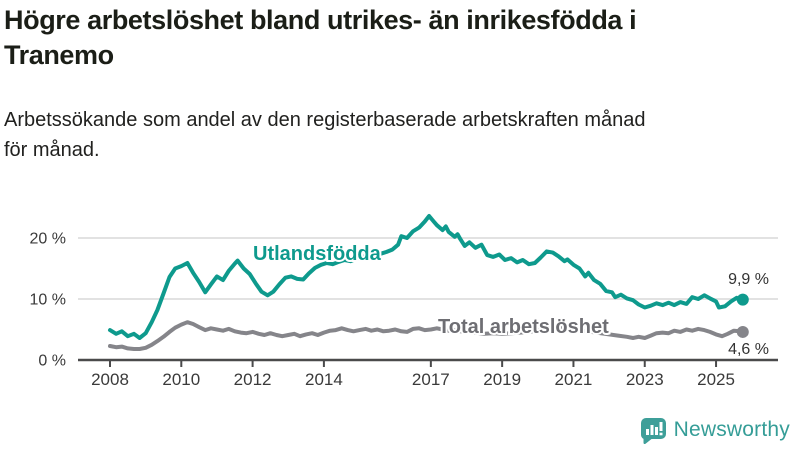 The width and height of the screenshot is (800, 450). What do you see at coordinates (645, 379) in the screenshot?
I see `x-axis-label-2023: 2023` at bounding box center [645, 379].